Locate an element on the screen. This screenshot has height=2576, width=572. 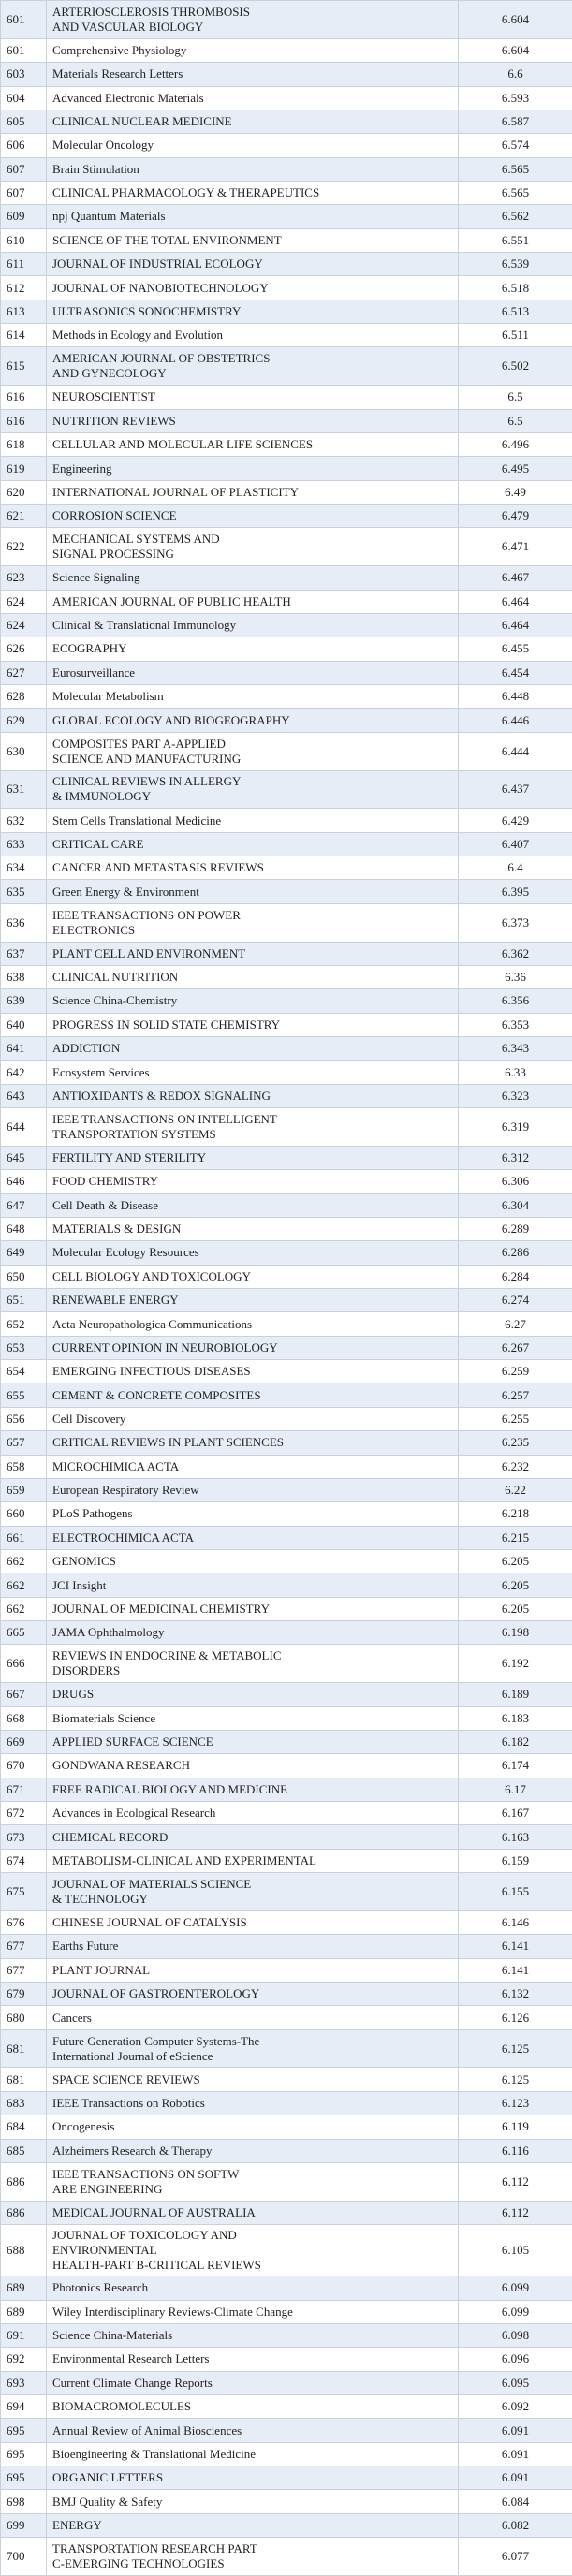
journal-name-cell: Environmental Research Letters is located at coordinates (252, 2359).